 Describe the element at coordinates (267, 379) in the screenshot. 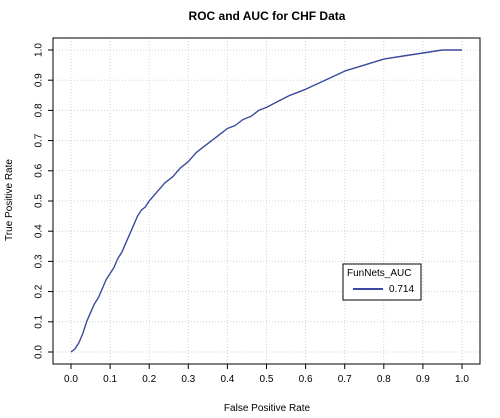

I see `x-tick-label: 0.5` at that location.